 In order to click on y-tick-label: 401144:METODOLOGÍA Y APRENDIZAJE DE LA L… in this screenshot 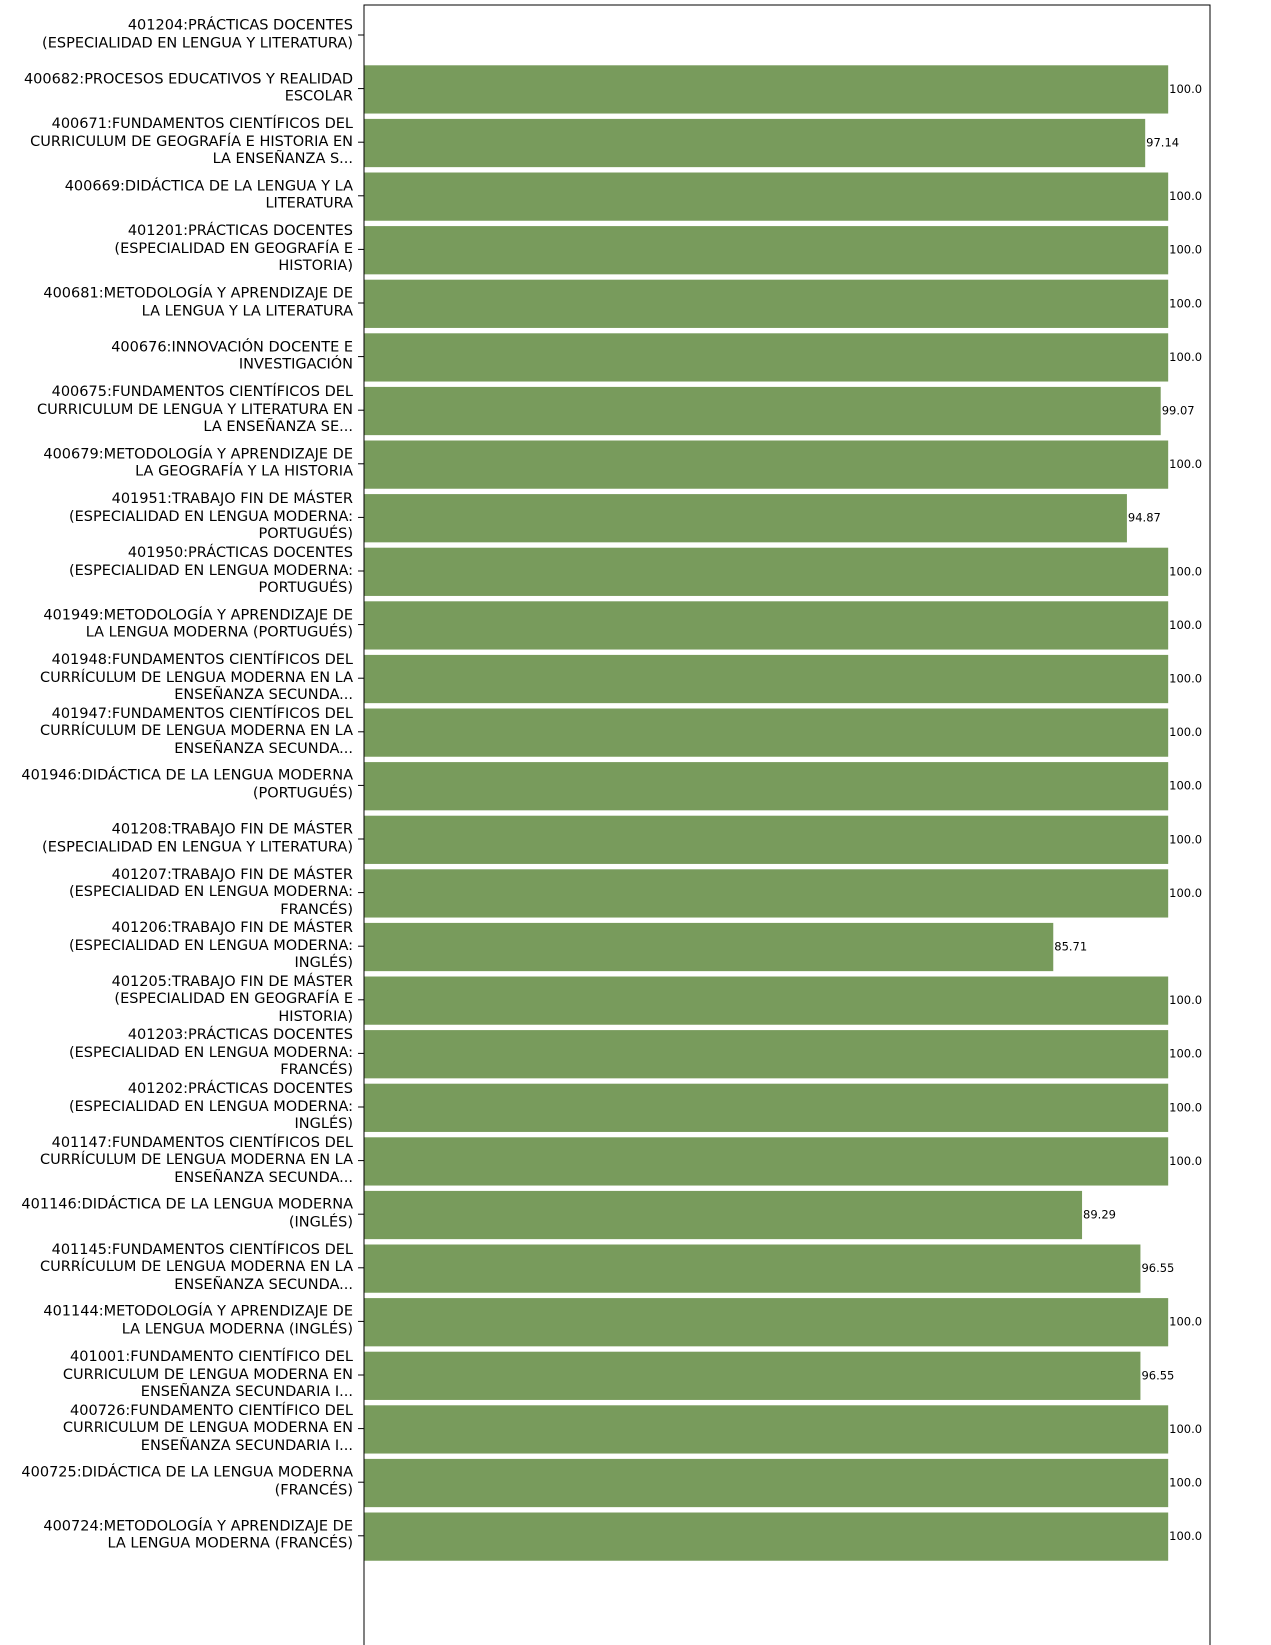, I will do `click(198, 1320)`.